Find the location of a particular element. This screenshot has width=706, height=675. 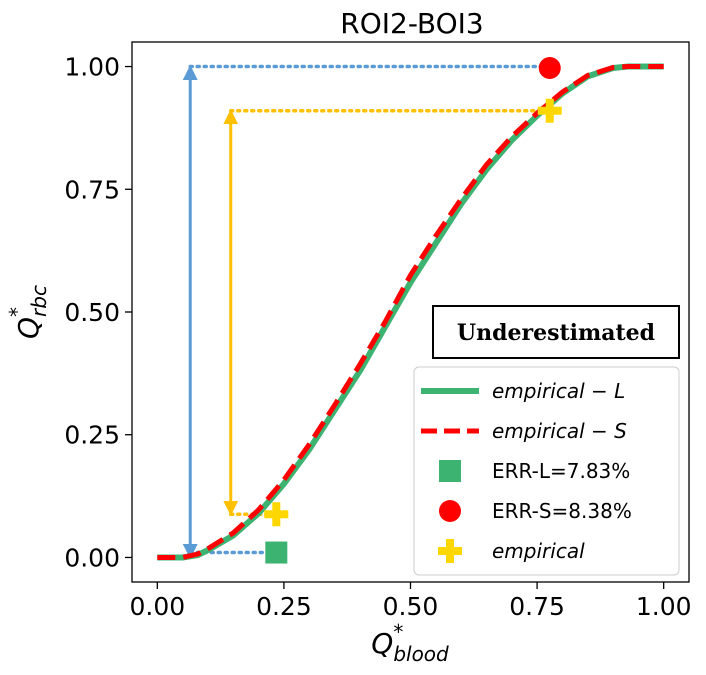

y-axis-label-sub: rbc is located at coordinates (39, 301).